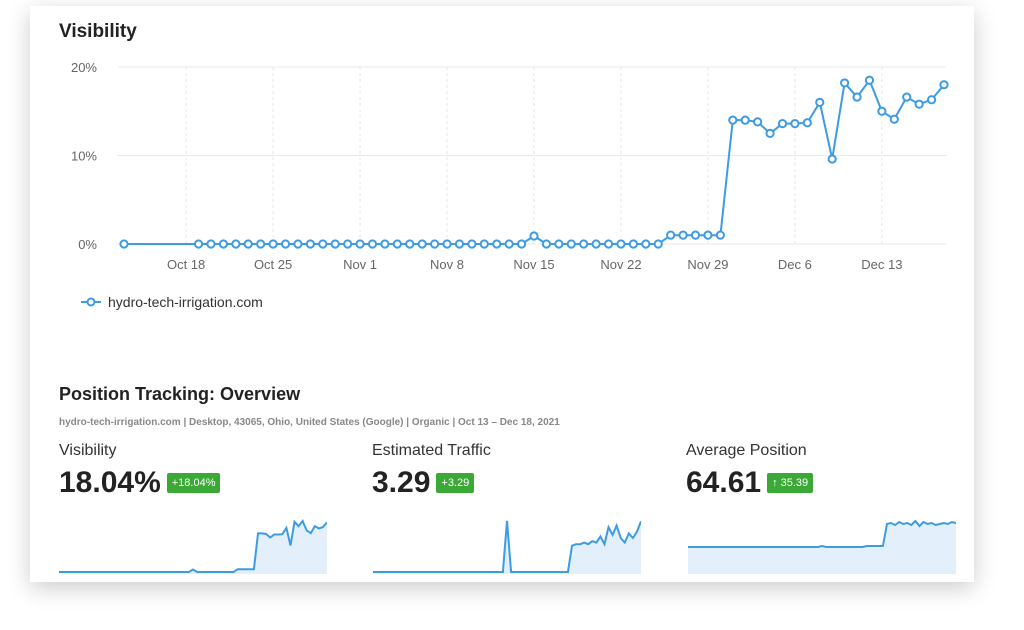 Image resolution: width=1024 pixels, height=630 pixels. I want to click on visibility-sparkline, so click(193, 546).